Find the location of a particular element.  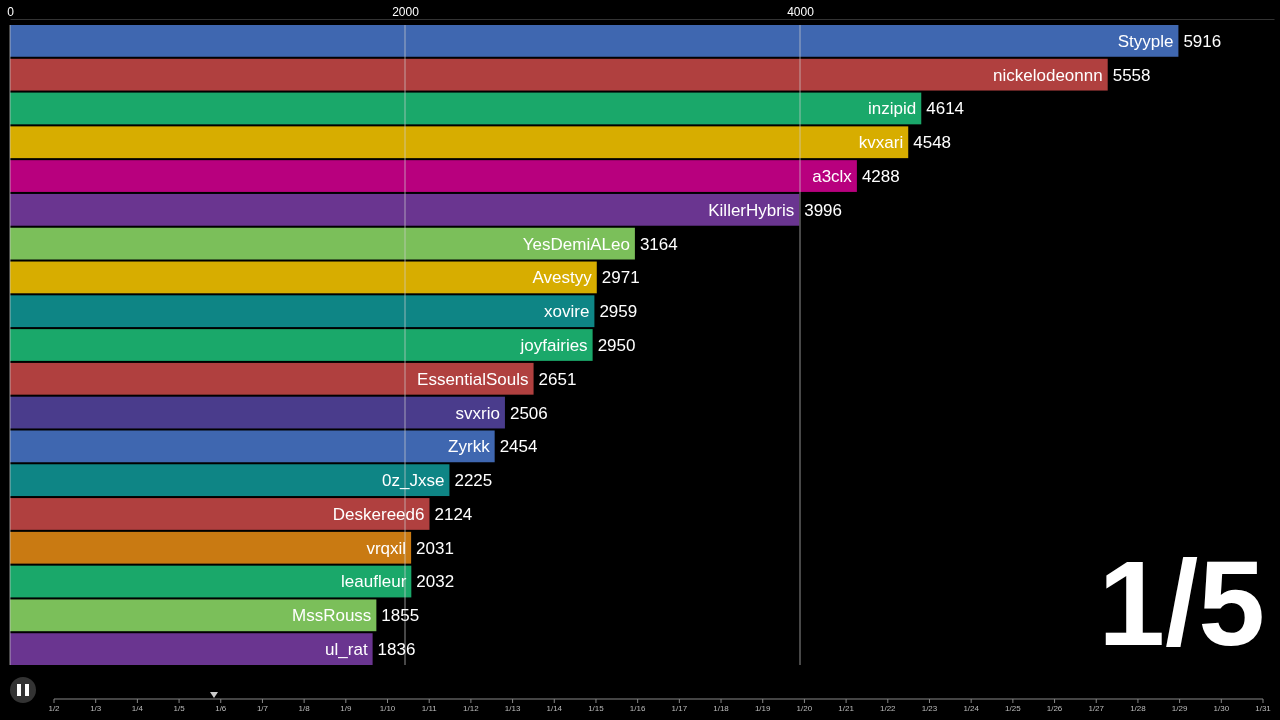

y-tick-label: joyfairies is located at coordinates (553, 345).